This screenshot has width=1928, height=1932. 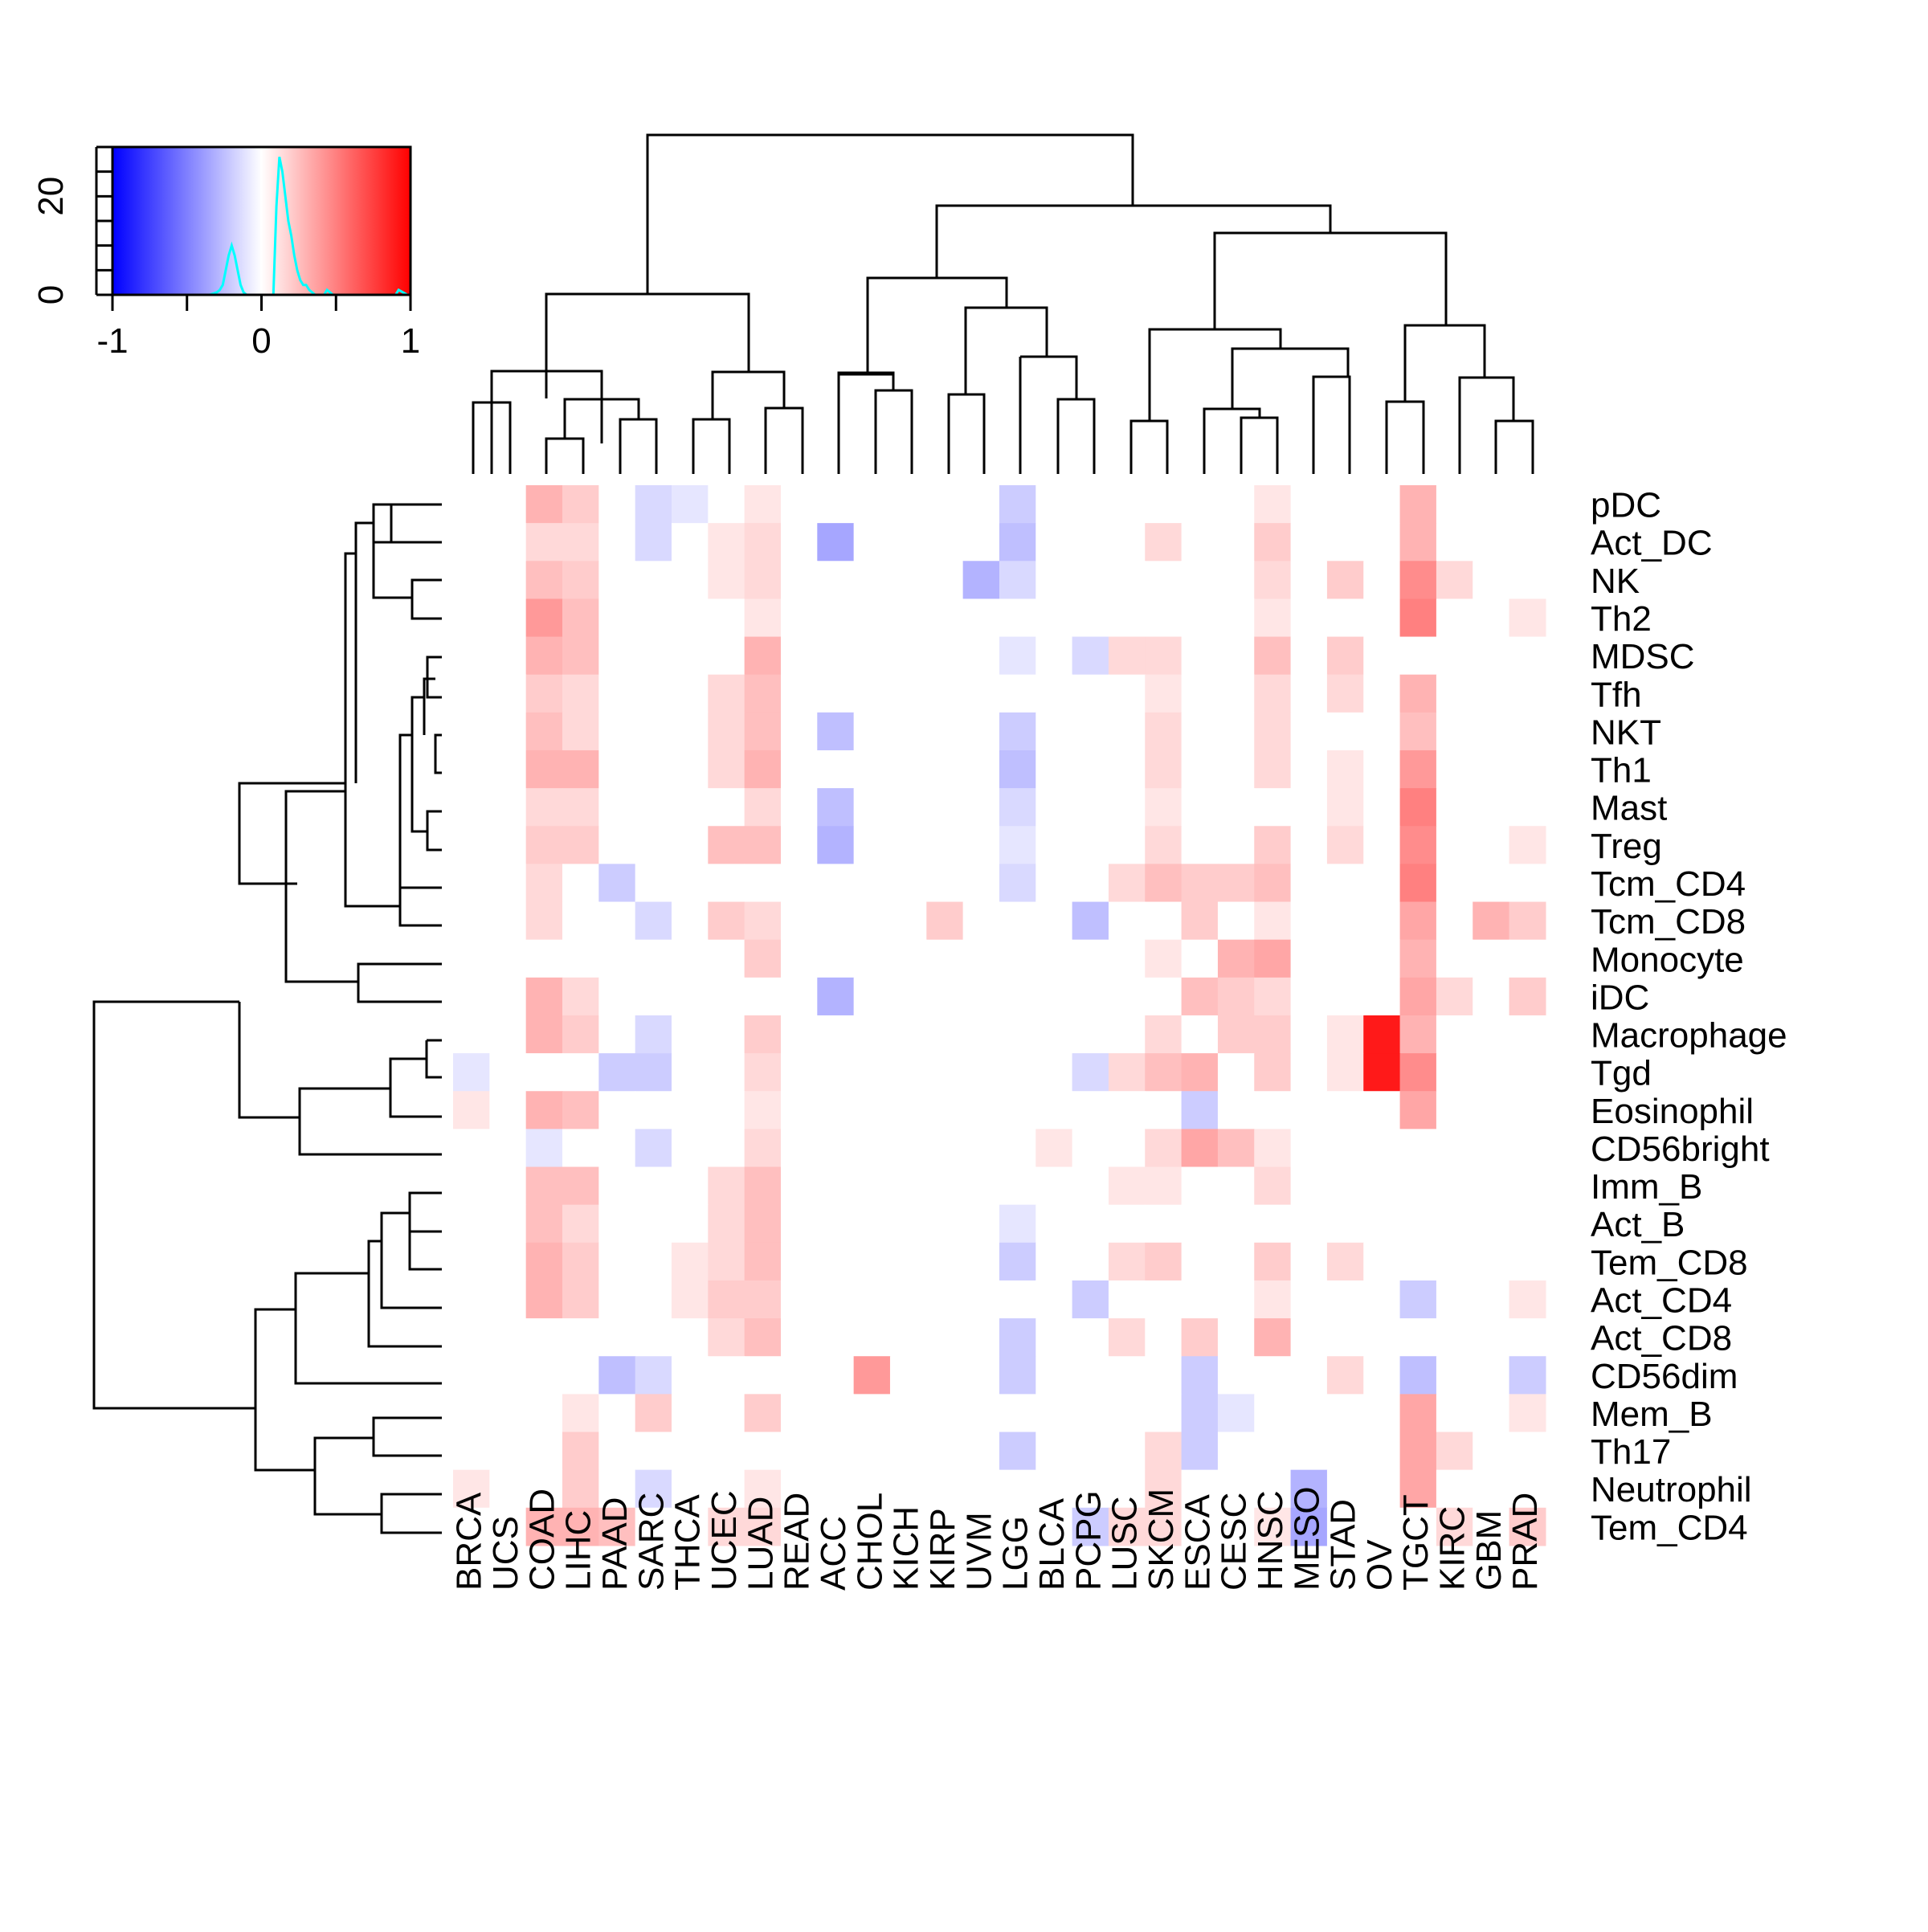 I want to click on cell-pdc-ucec, so click(x=726, y=505).